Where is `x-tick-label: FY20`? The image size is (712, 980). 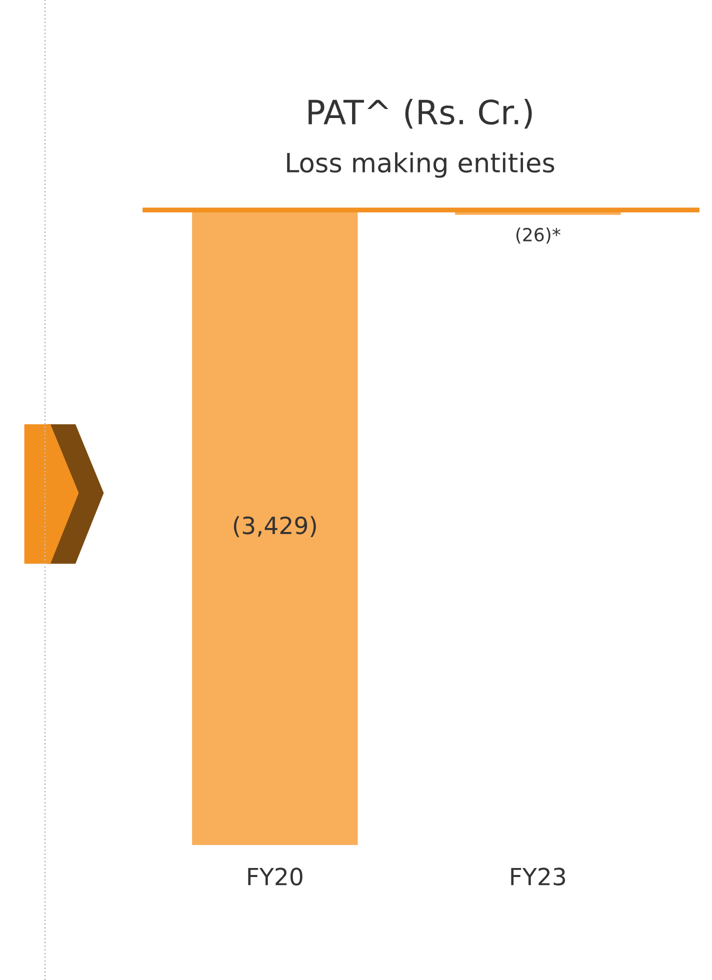 x-tick-label: FY20 is located at coordinates (275, 877).